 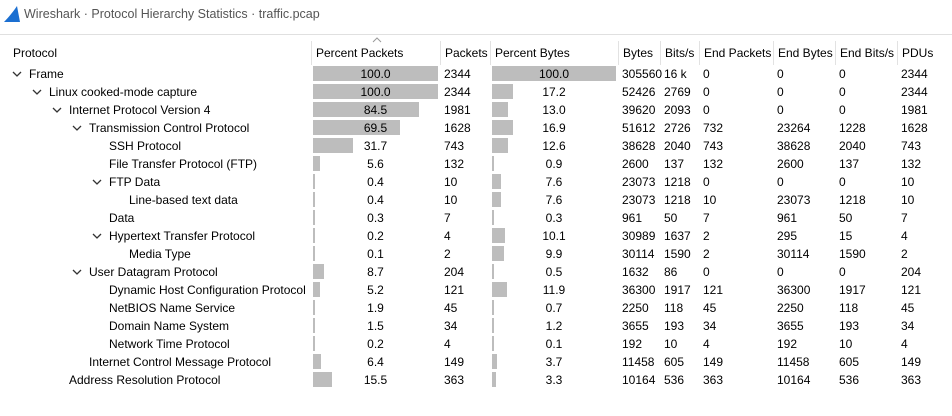 I want to click on cell-value: 23264, so click(x=794, y=128).